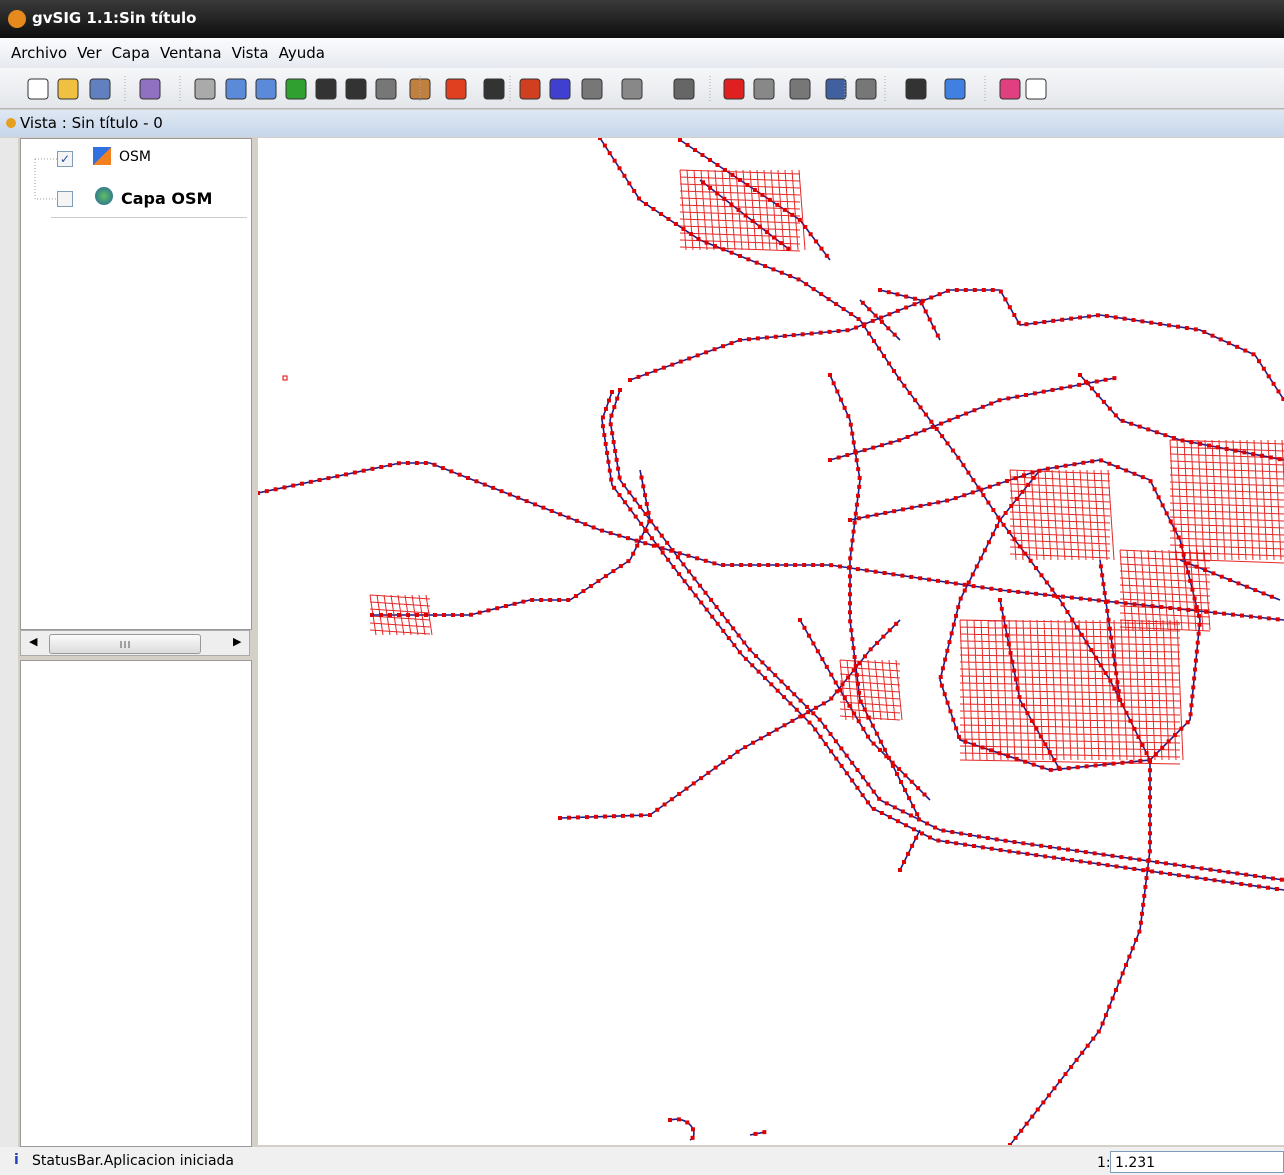 This screenshot has height=1175, width=1284. What do you see at coordinates (742, 210) in the screenshot?
I see `street-grid` at bounding box center [742, 210].